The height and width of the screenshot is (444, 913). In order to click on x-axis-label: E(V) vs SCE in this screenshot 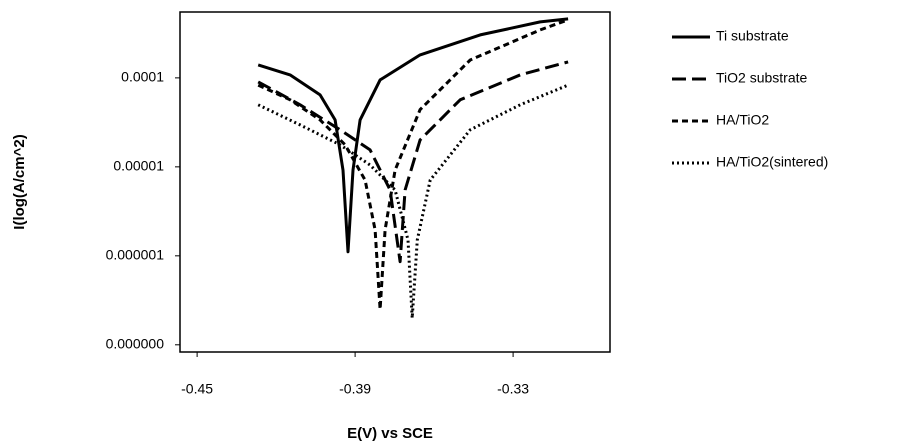, I will do `click(390, 433)`.